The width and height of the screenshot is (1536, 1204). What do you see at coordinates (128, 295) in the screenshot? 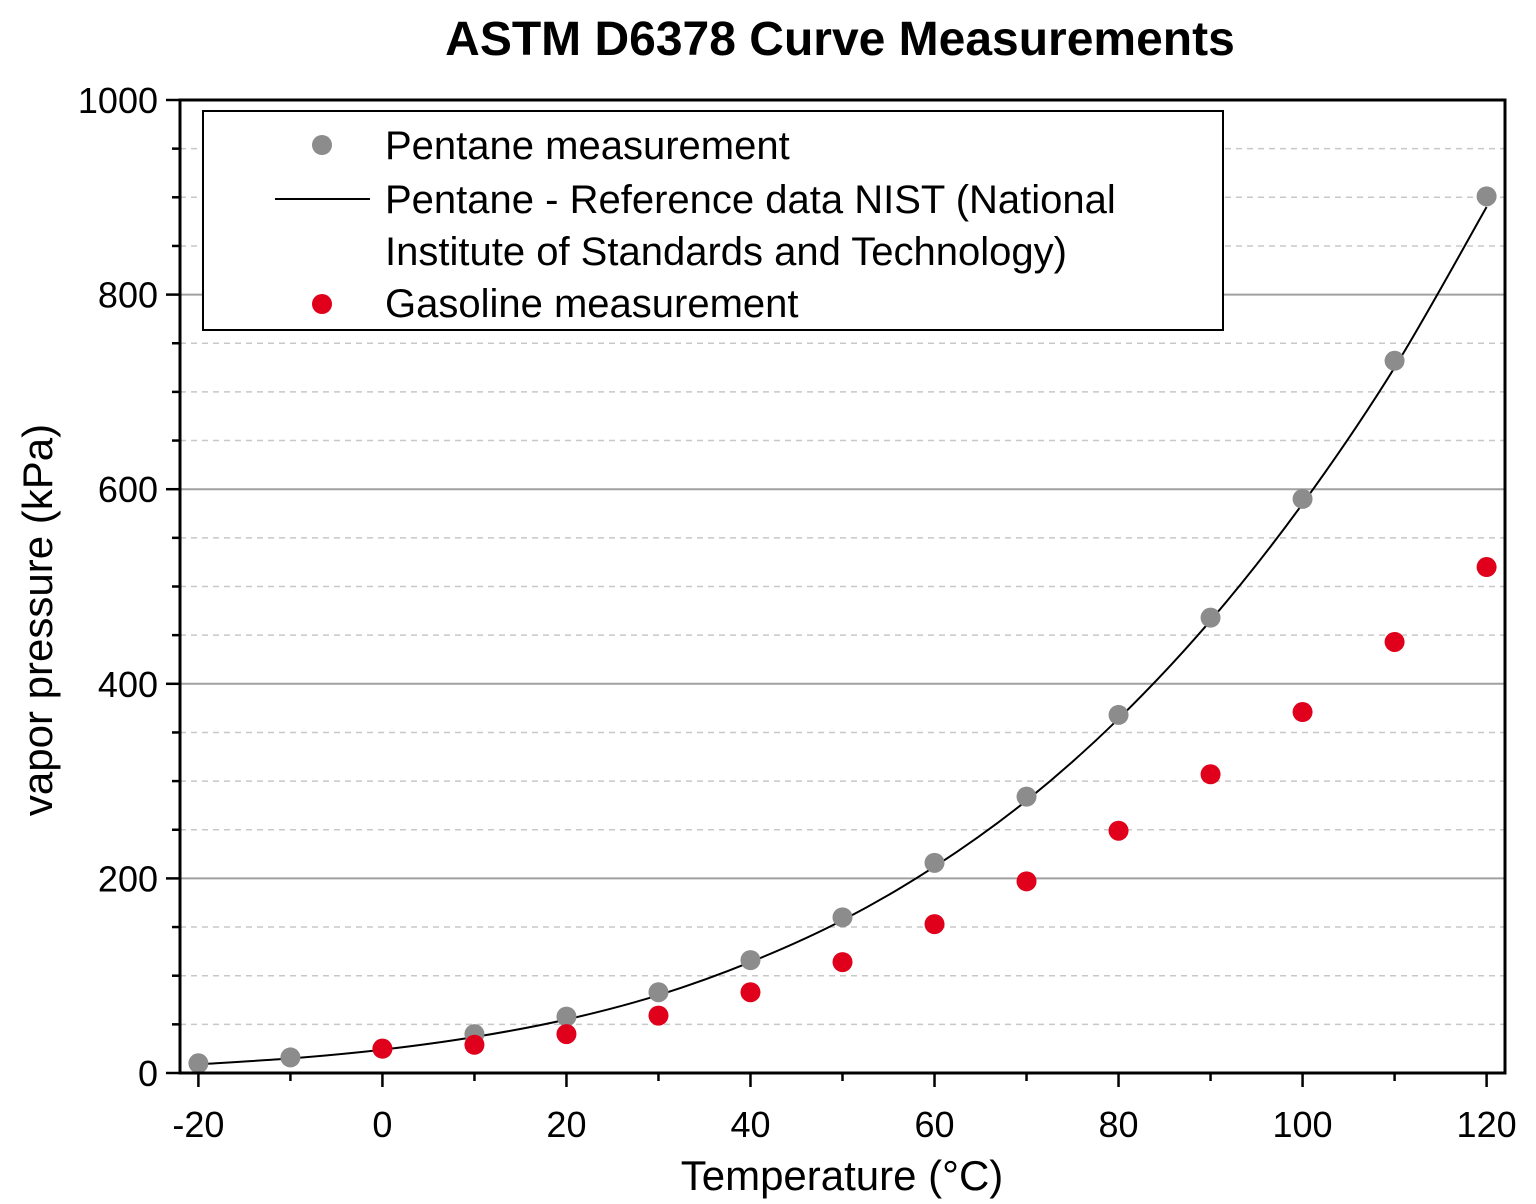
I see `y-tick-label: 800` at bounding box center [128, 295].